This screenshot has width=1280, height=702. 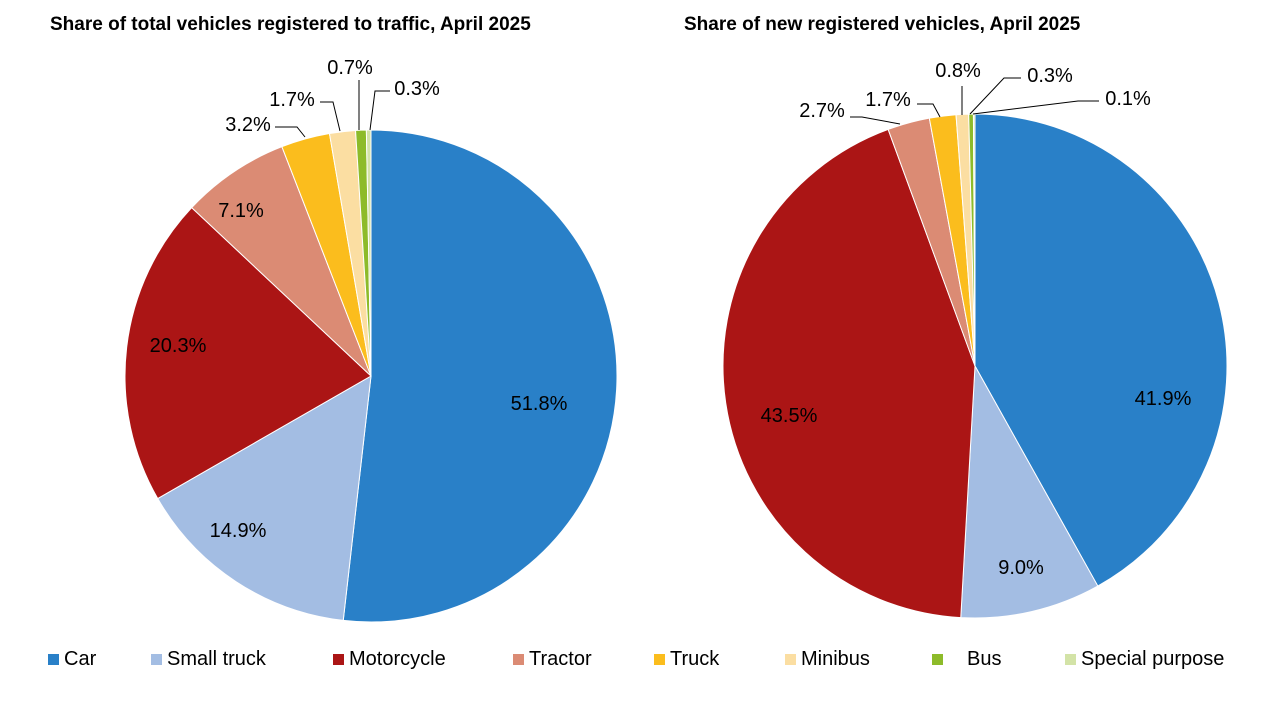 I want to click on legend-swatch-small-truck, so click(x=156, y=659).